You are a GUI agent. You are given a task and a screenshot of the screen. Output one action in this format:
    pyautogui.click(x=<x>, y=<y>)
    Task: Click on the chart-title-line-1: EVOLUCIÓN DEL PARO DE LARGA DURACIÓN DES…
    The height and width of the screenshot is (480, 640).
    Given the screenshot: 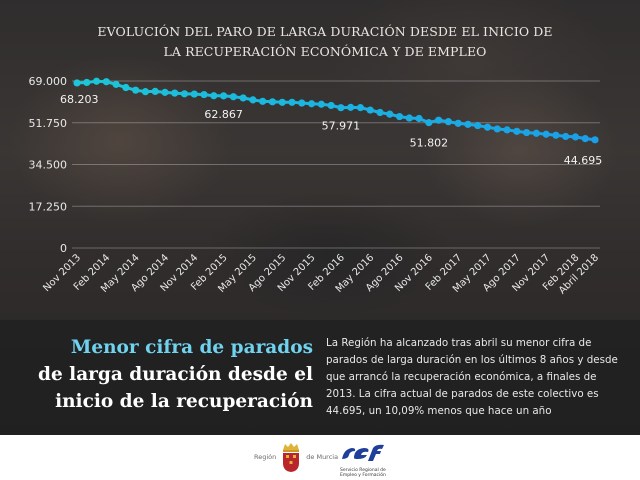 What is the action you would take?
    pyautogui.click(x=325, y=31)
    